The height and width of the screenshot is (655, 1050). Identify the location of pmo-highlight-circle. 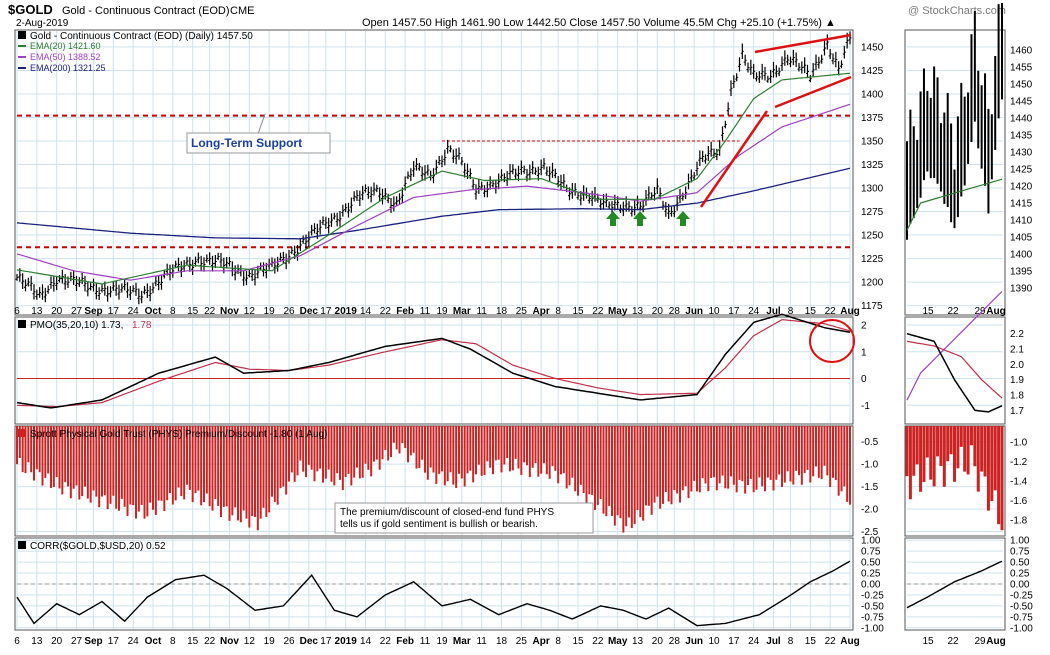
(832, 341).